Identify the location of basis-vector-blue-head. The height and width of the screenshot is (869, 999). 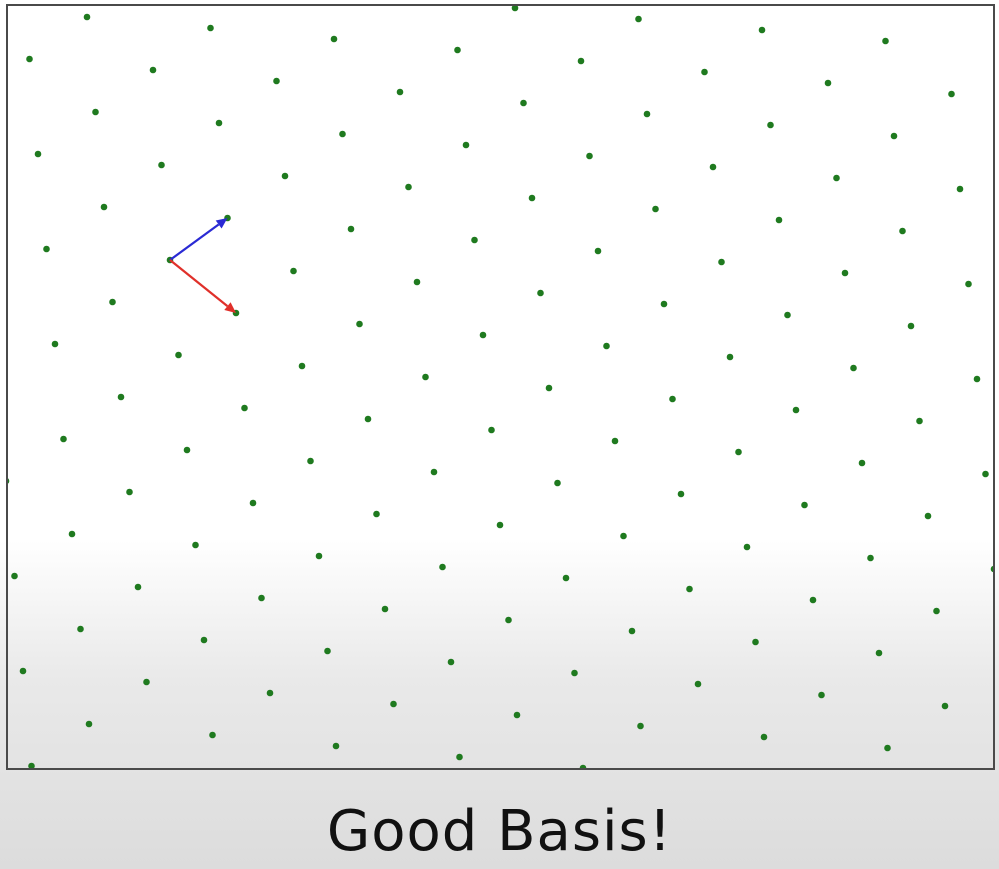
(221, 223).